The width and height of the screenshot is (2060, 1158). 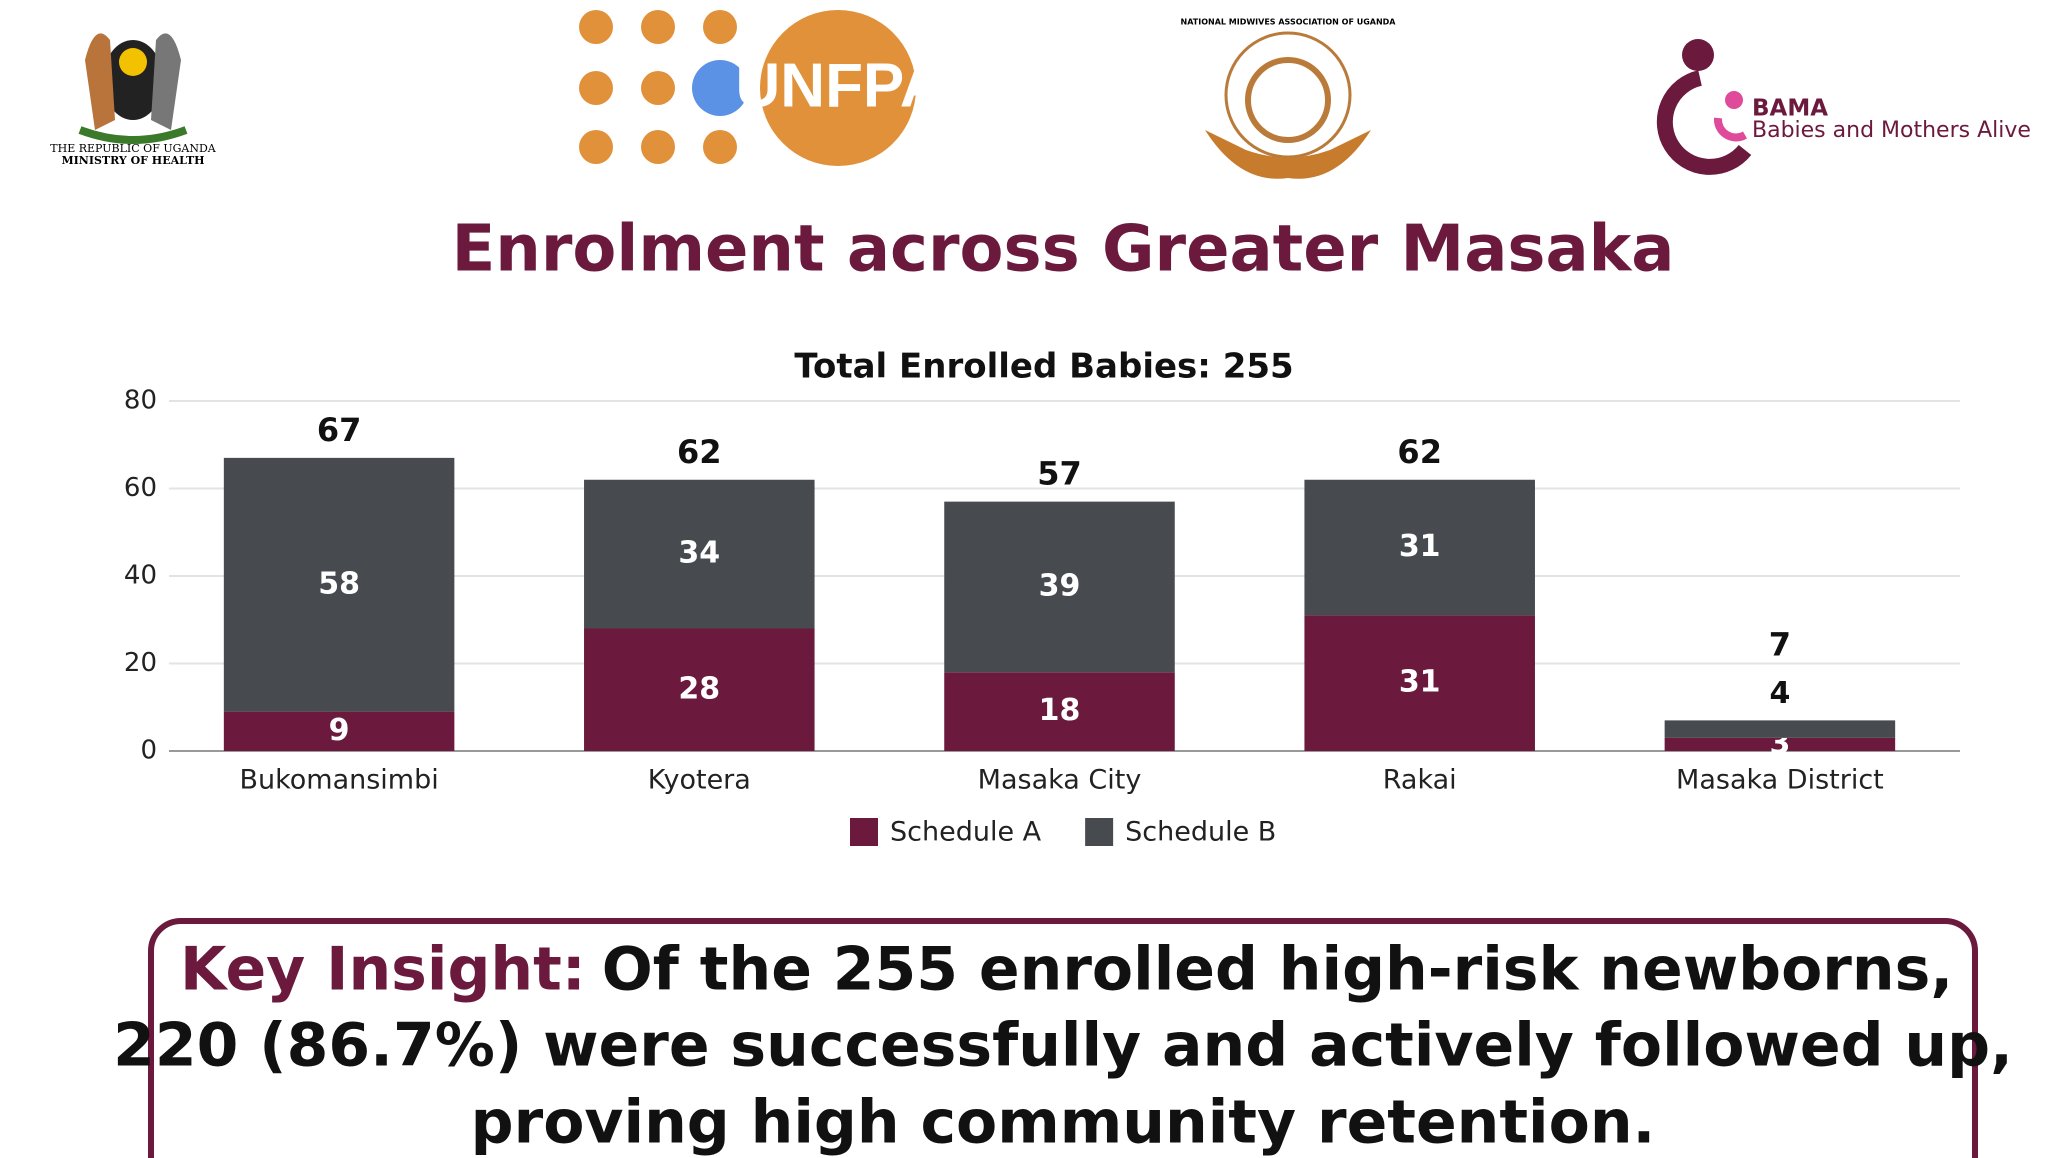 I want to click on unfpa-text: UNFPA, so click(x=840, y=85).